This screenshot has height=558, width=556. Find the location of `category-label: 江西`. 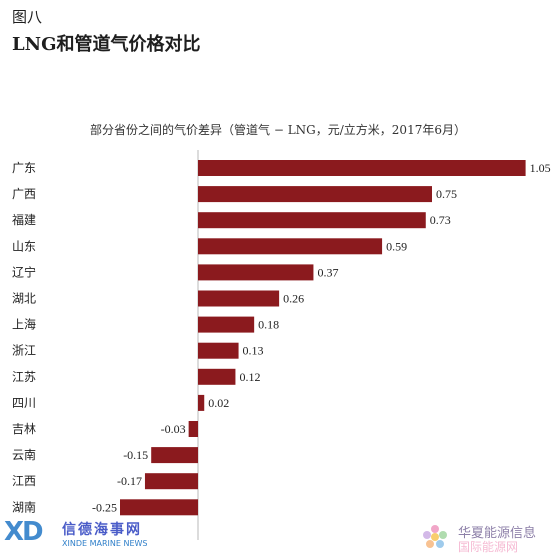

category-label: 江西 is located at coordinates (24, 481).